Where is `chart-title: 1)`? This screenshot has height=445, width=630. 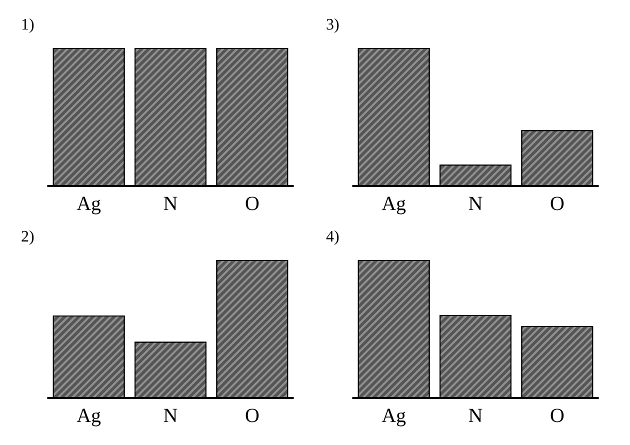 chart-title: 1) is located at coordinates (27, 25).